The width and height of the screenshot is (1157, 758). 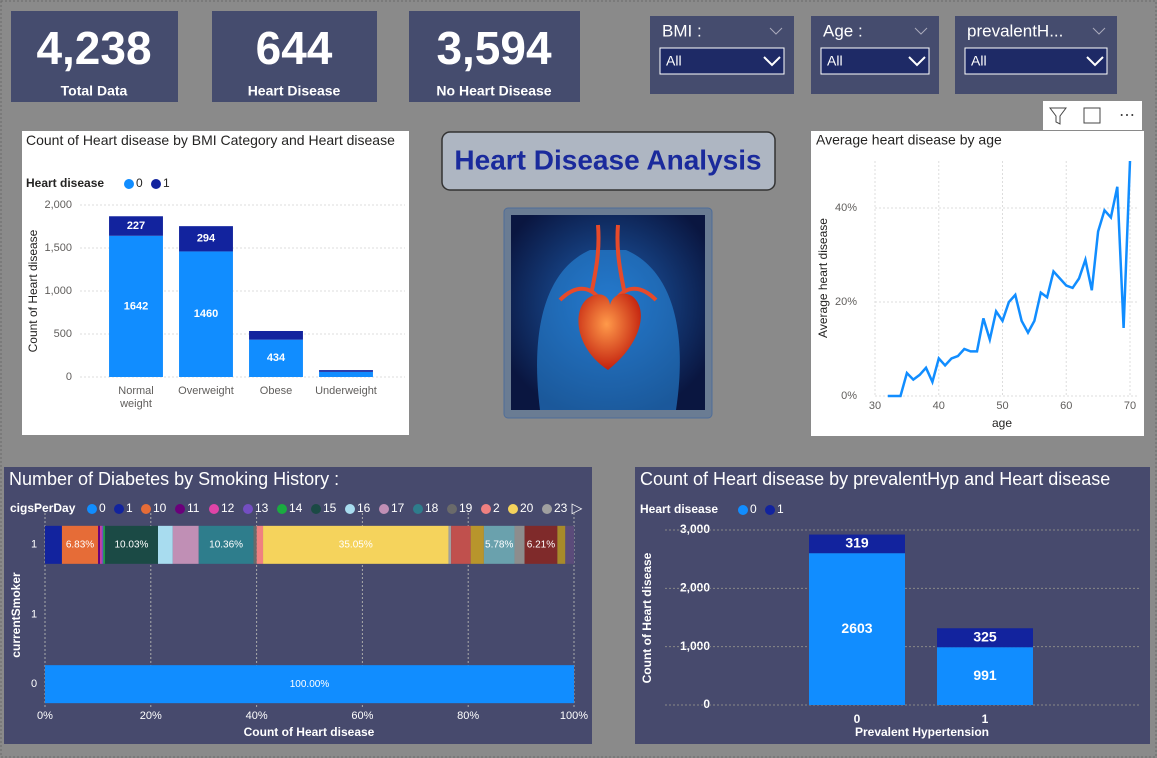 I want to click on y-tick-label: 500, so click(x=63, y=334).